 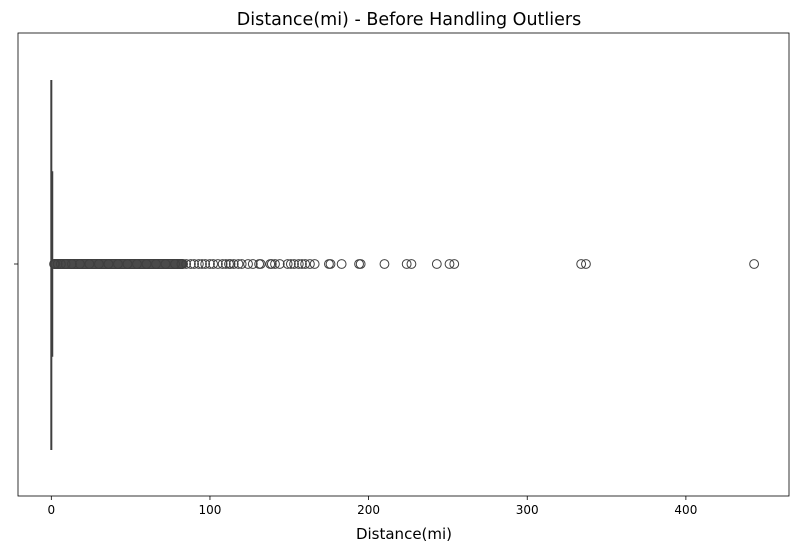 What do you see at coordinates (685, 510) in the screenshot?
I see `x-tick-label: 400` at bounding box center [685, 510].